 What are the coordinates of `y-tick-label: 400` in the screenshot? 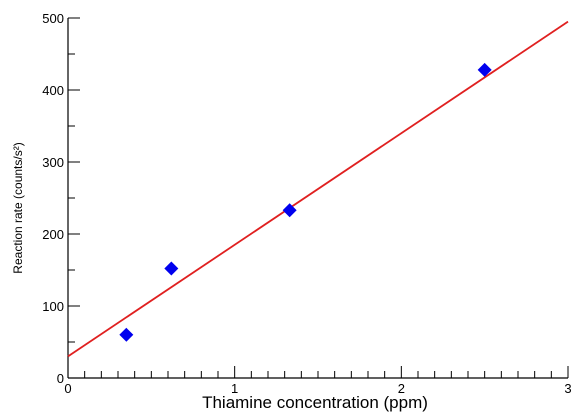 It's located at (53, 90).